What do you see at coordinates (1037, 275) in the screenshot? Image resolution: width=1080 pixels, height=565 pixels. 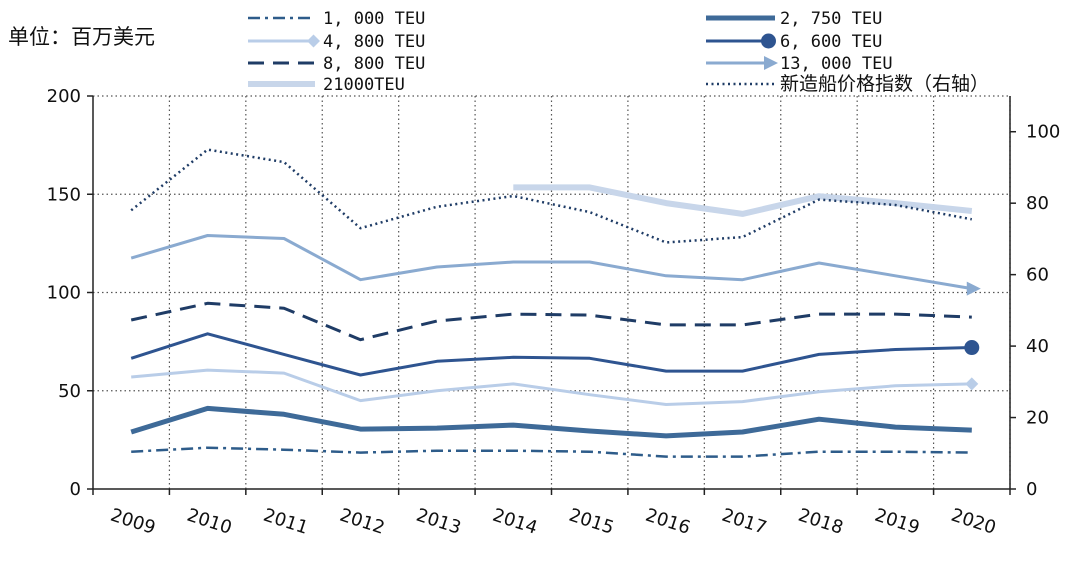 I see `y-right-tick-label: 60` at bounding box center [1037, 275].